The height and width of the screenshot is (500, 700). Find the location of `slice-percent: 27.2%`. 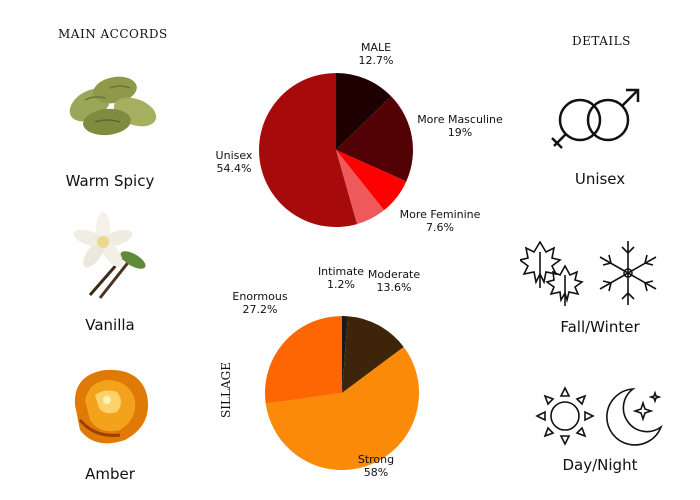

slice-percent: 27.2% is located at coordinates (260, 309).